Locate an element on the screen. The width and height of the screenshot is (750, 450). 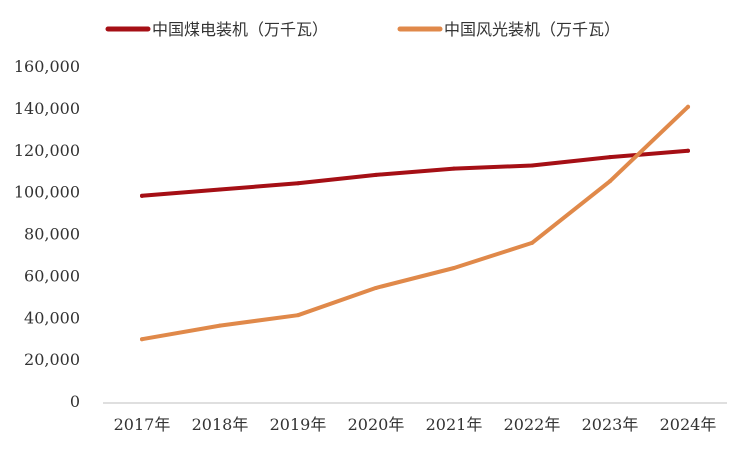
y-tick-label: 40,000 is located at coordinates (52, 317).